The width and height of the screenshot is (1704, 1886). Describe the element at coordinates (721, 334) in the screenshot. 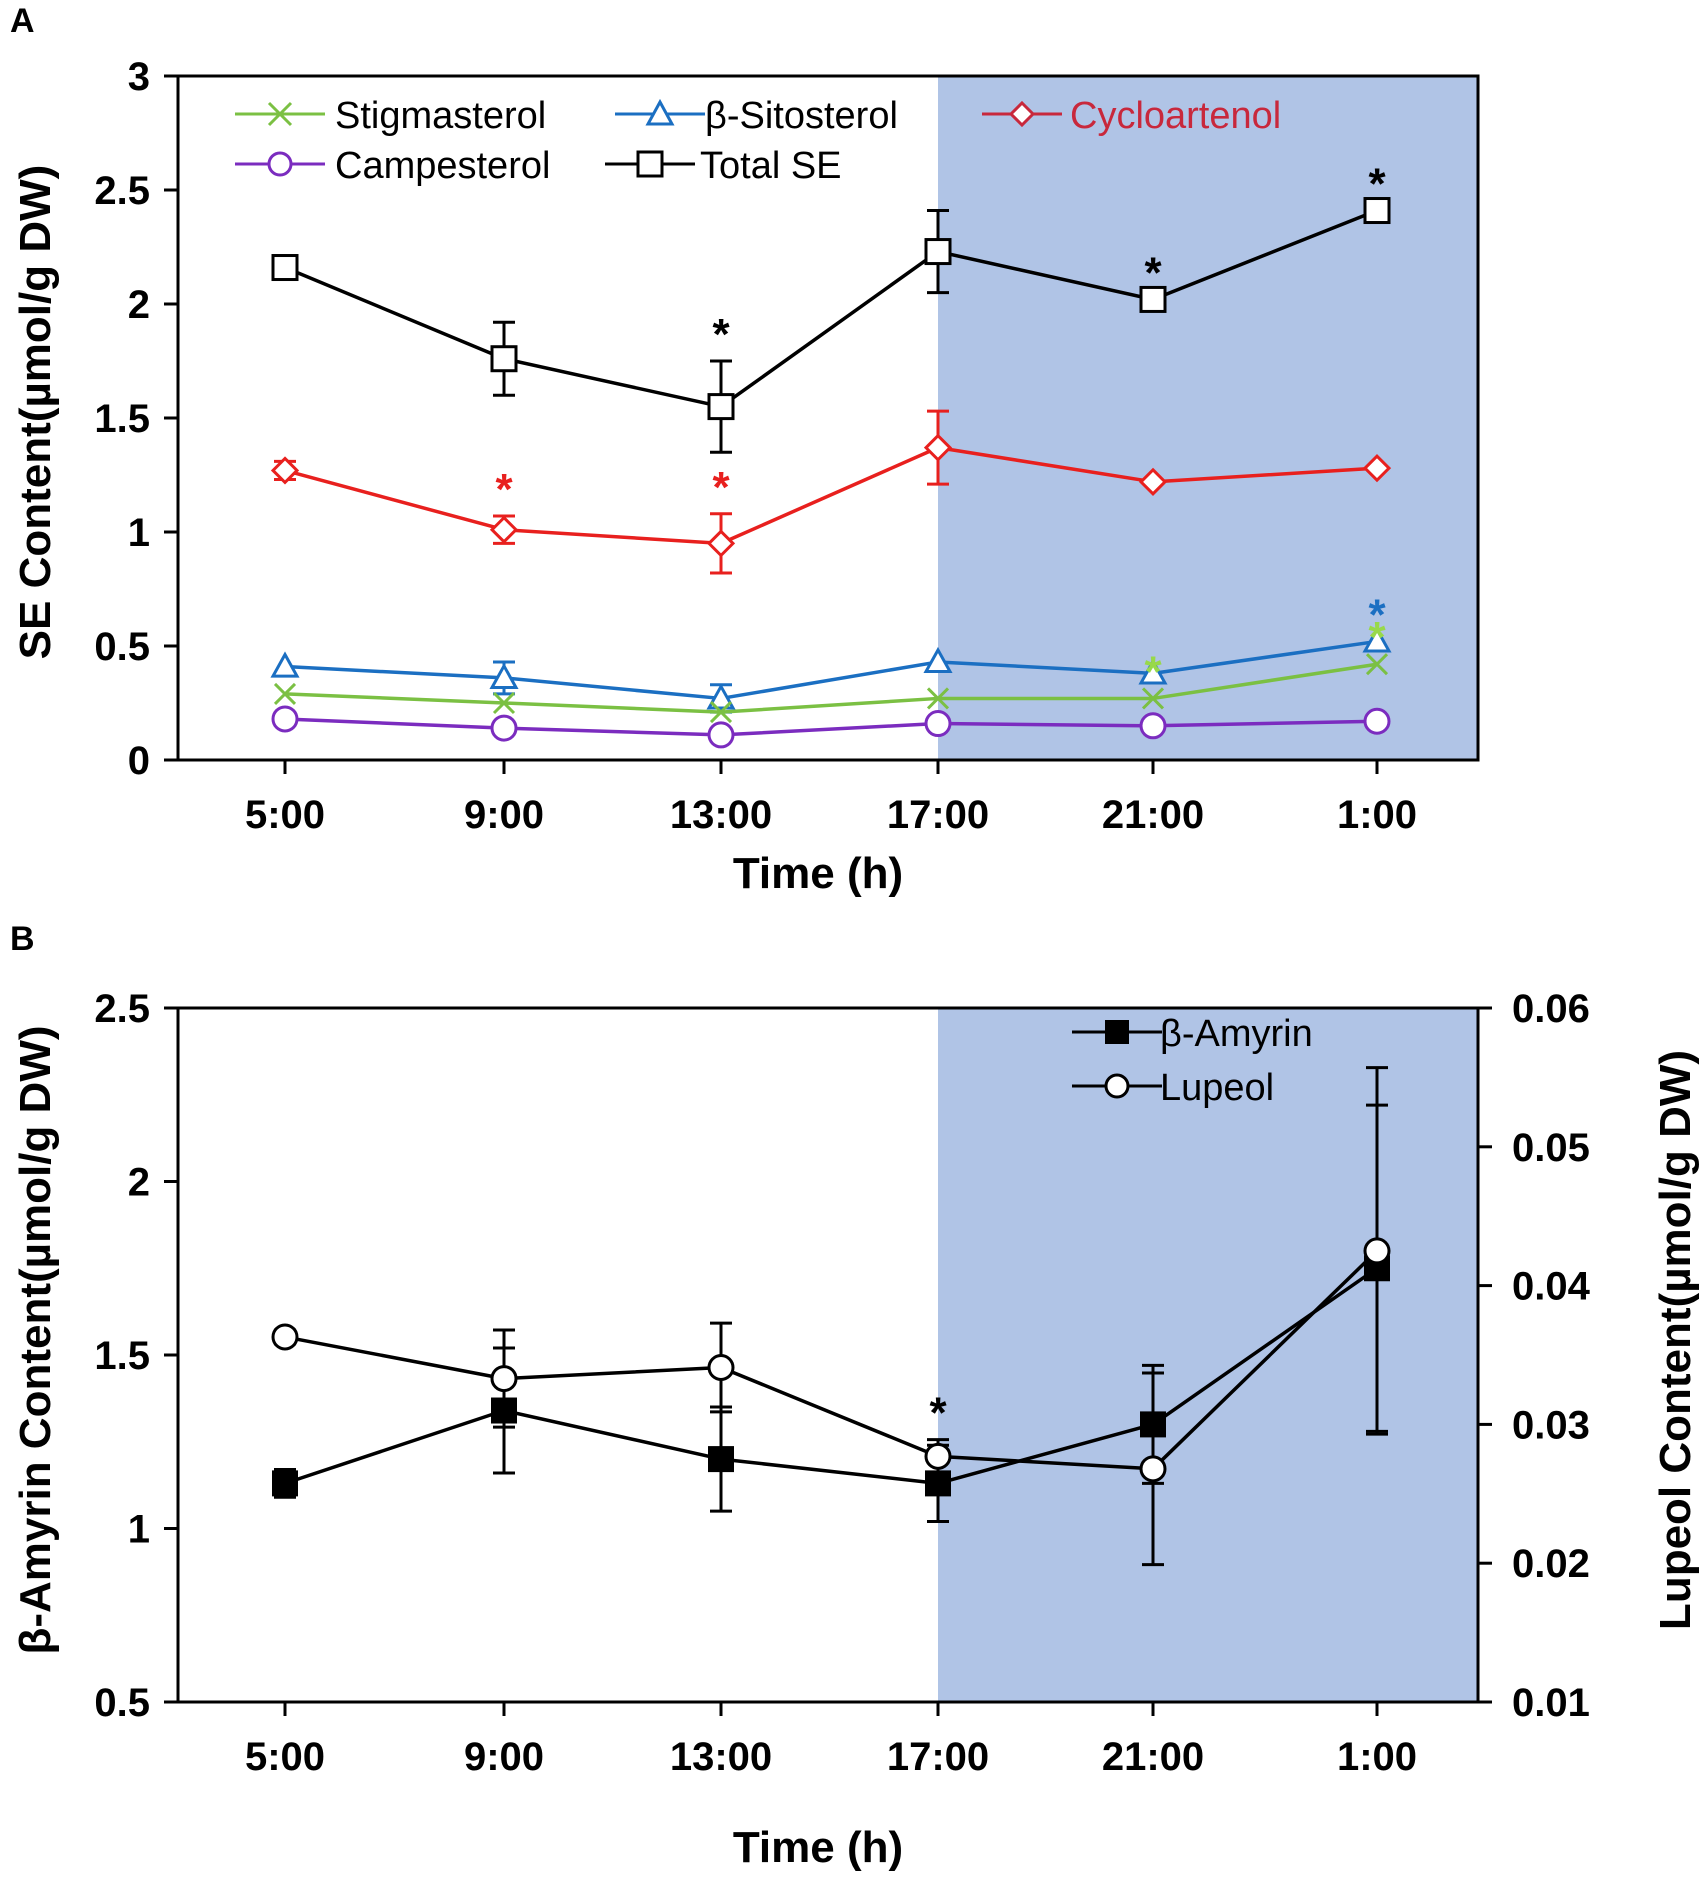

I see `significance-star-total-se-2: *` at that location.